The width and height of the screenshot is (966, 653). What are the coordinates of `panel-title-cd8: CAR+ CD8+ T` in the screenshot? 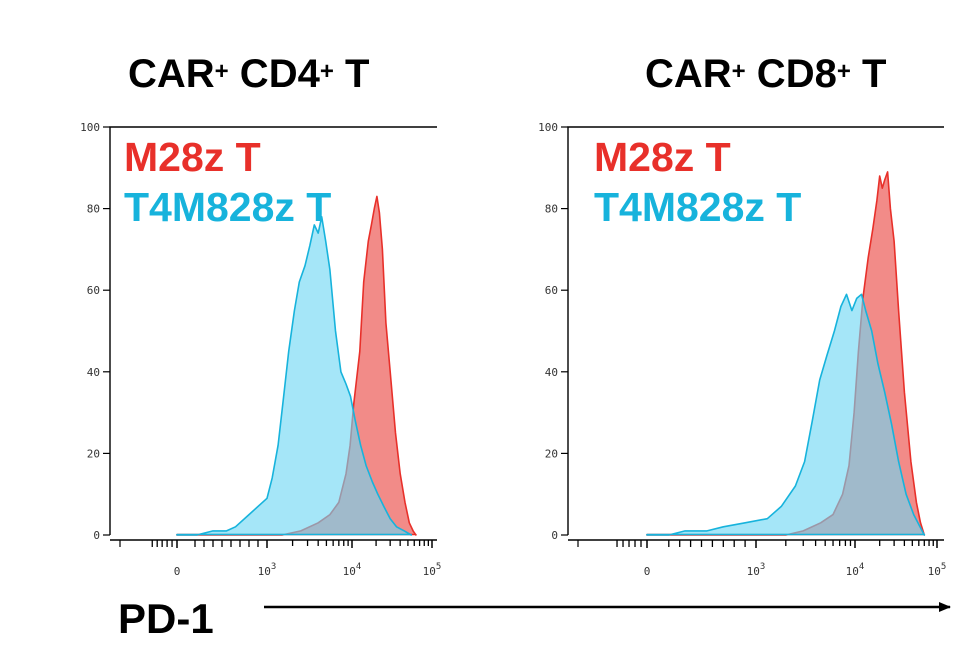 It's located at (766, 74).